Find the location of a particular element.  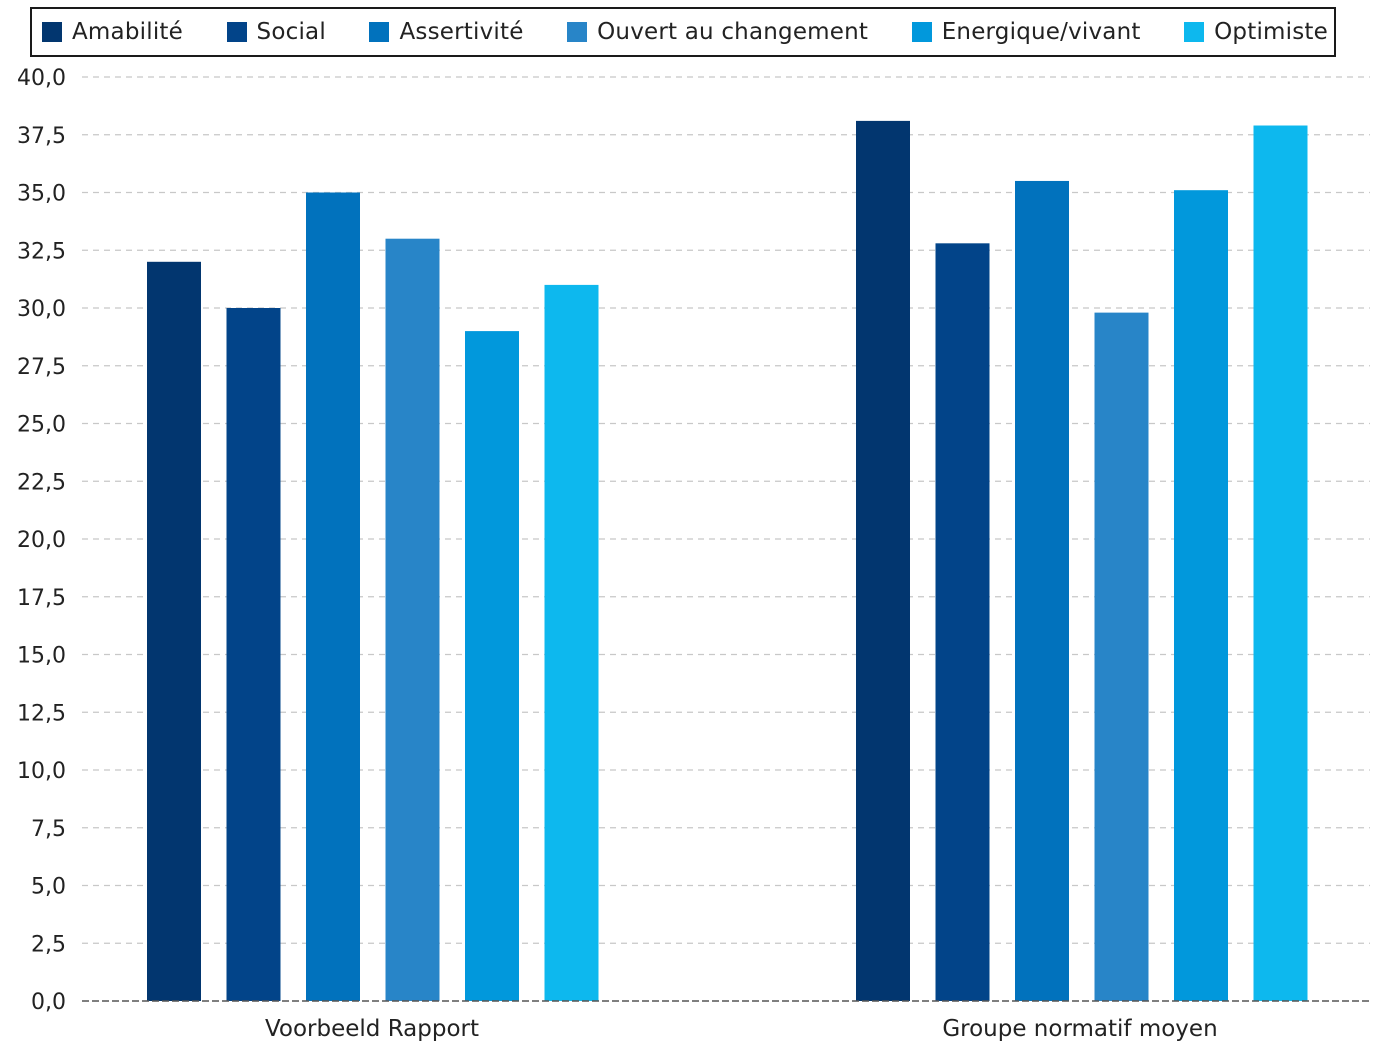

y-tick-label: 37,5 is located at coordinates (41, 136).